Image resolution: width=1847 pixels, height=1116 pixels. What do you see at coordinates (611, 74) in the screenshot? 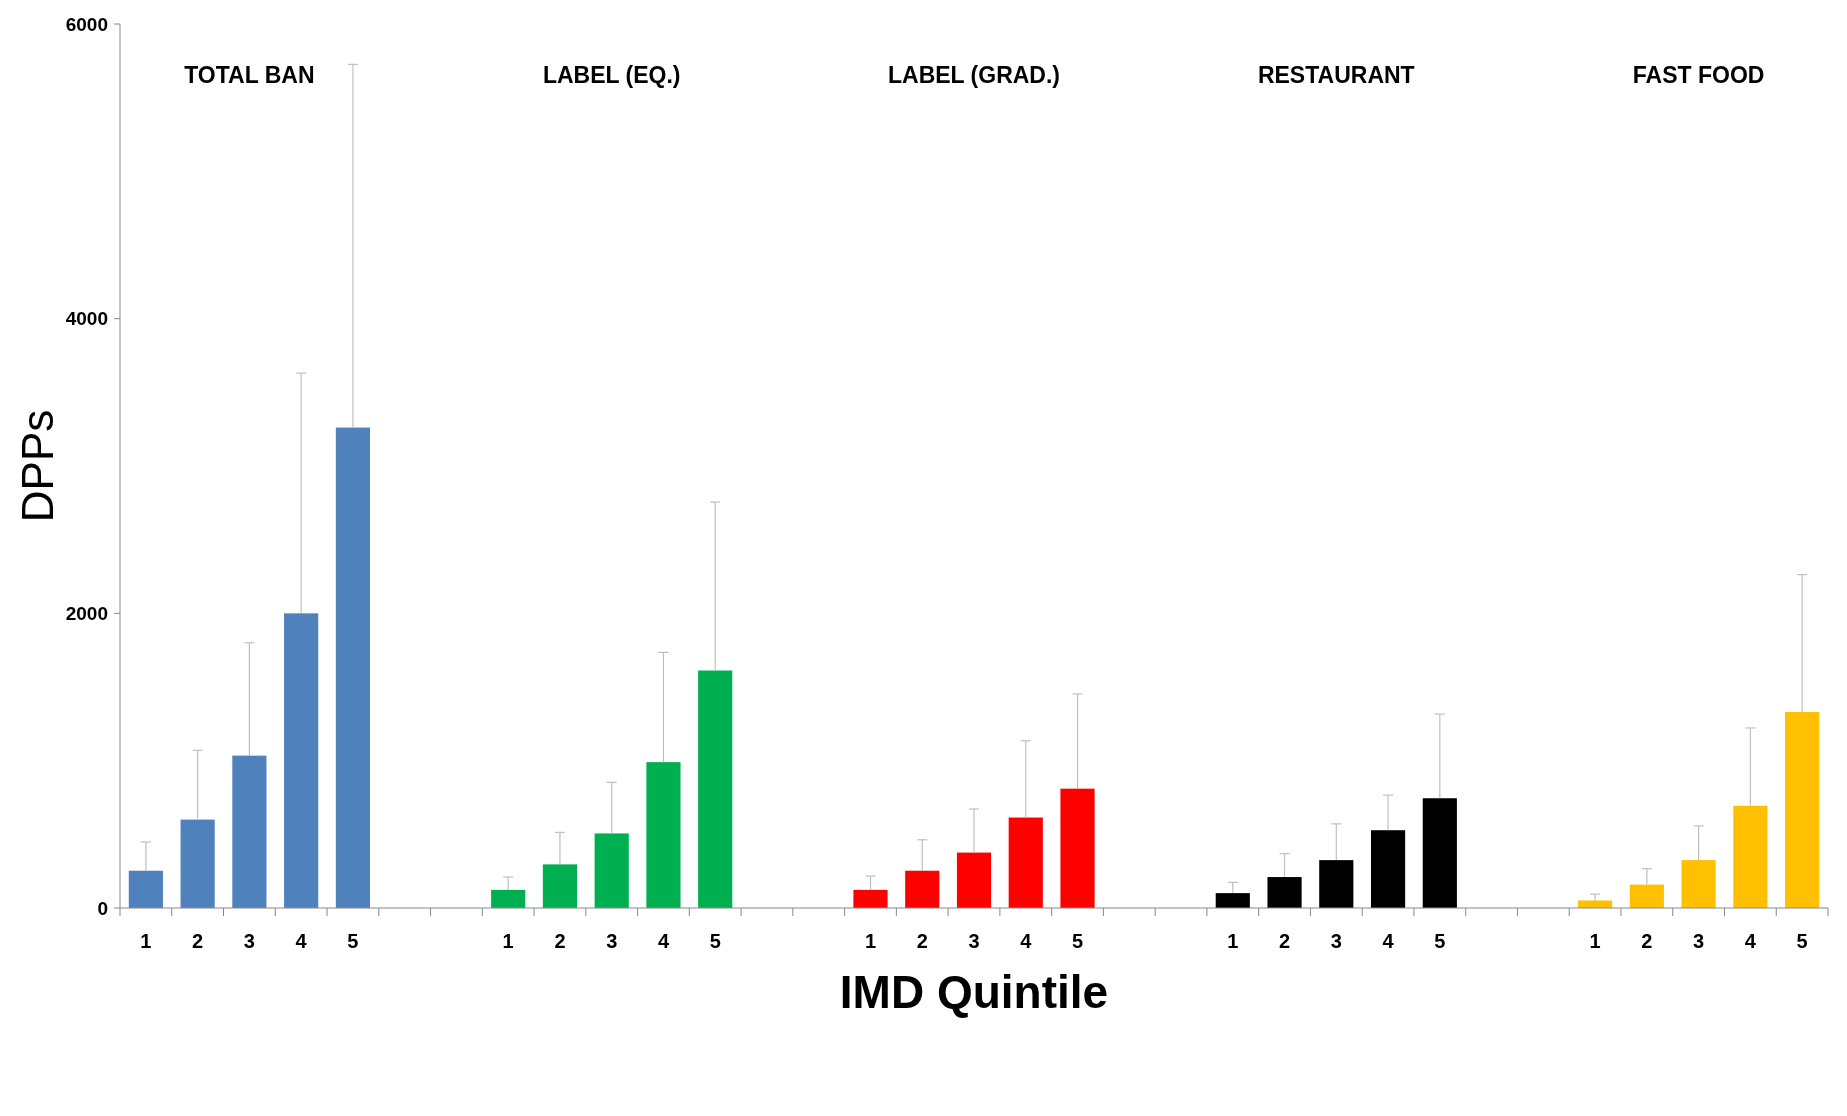
I see `annotation: LABEL (EQ.)` at bounding box center [611, 74].